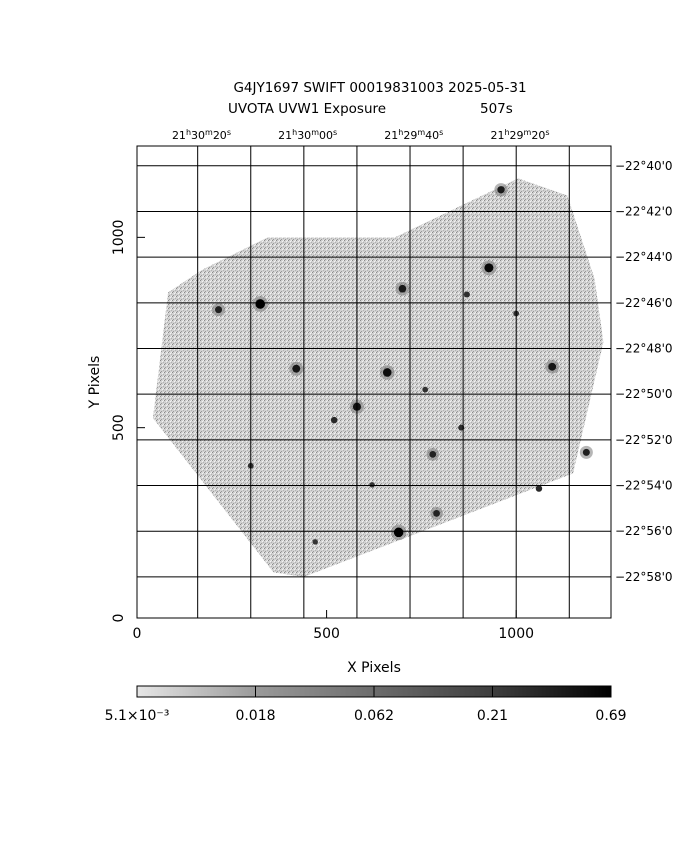  I want to click on ra-label-3: 21h29m20s, so click(519, 135).